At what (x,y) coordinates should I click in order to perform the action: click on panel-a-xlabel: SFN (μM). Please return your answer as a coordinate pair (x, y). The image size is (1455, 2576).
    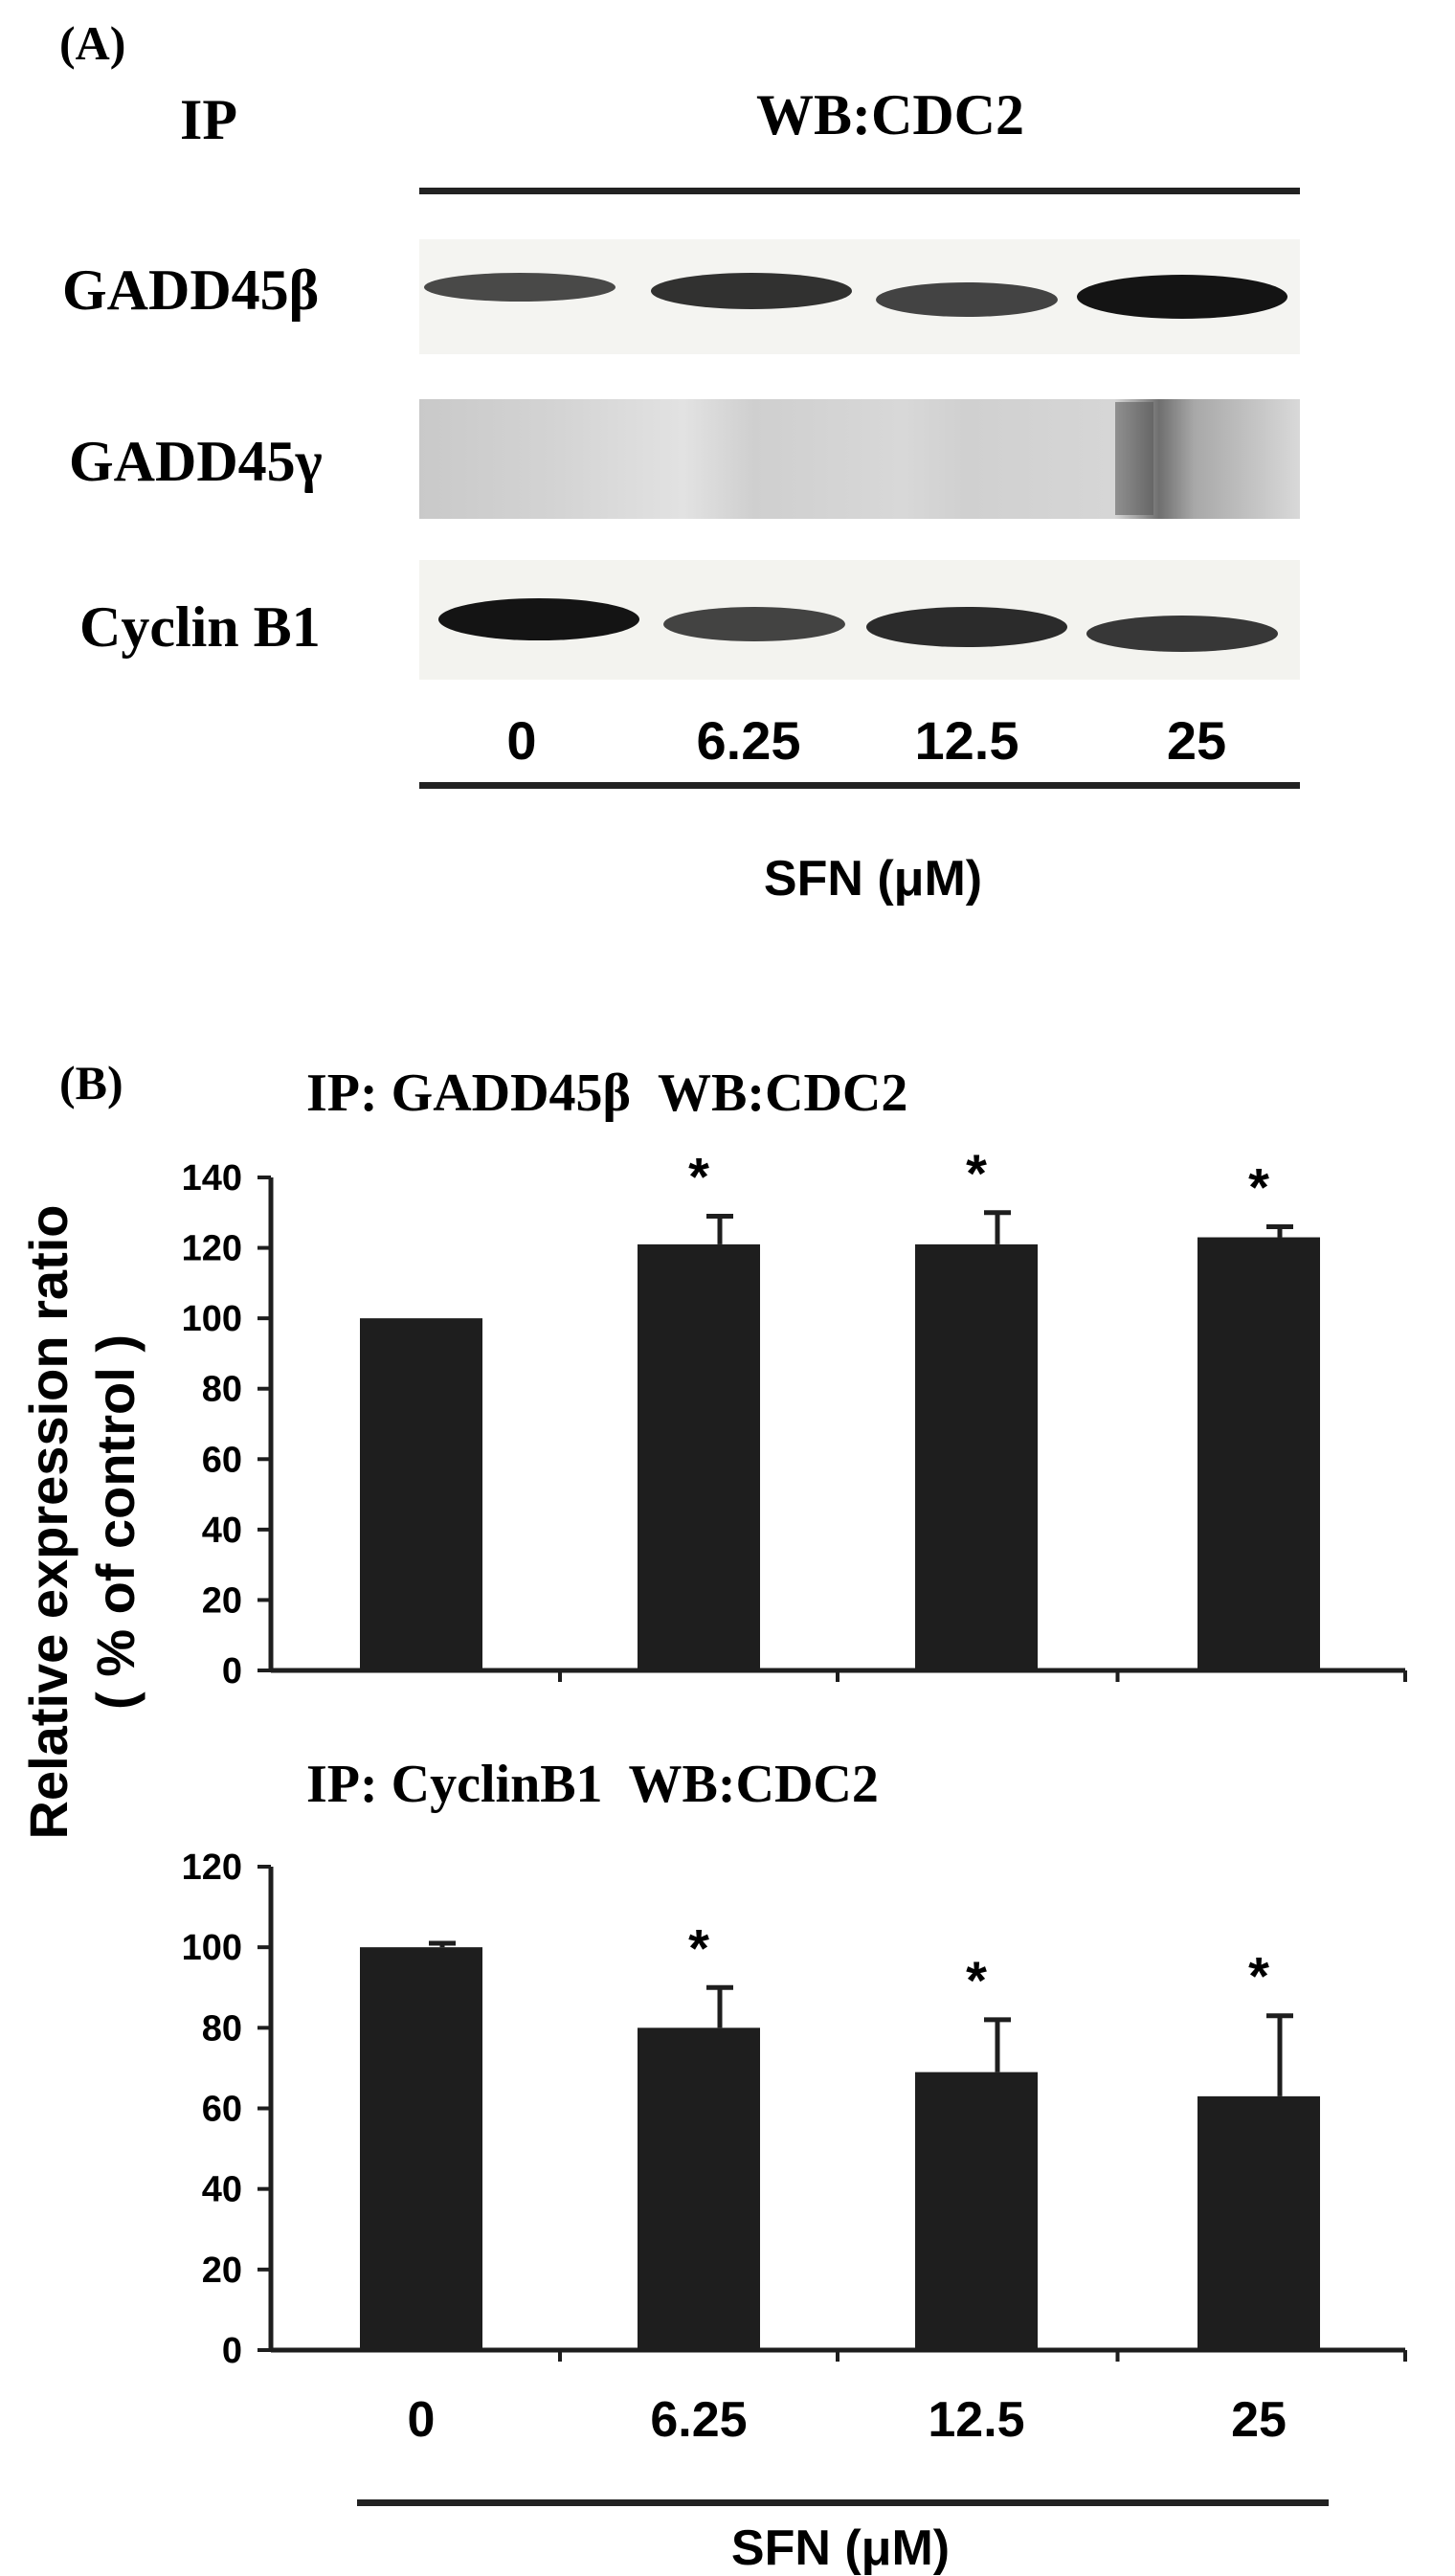
    Looking at the image, I should click on (873, 879).